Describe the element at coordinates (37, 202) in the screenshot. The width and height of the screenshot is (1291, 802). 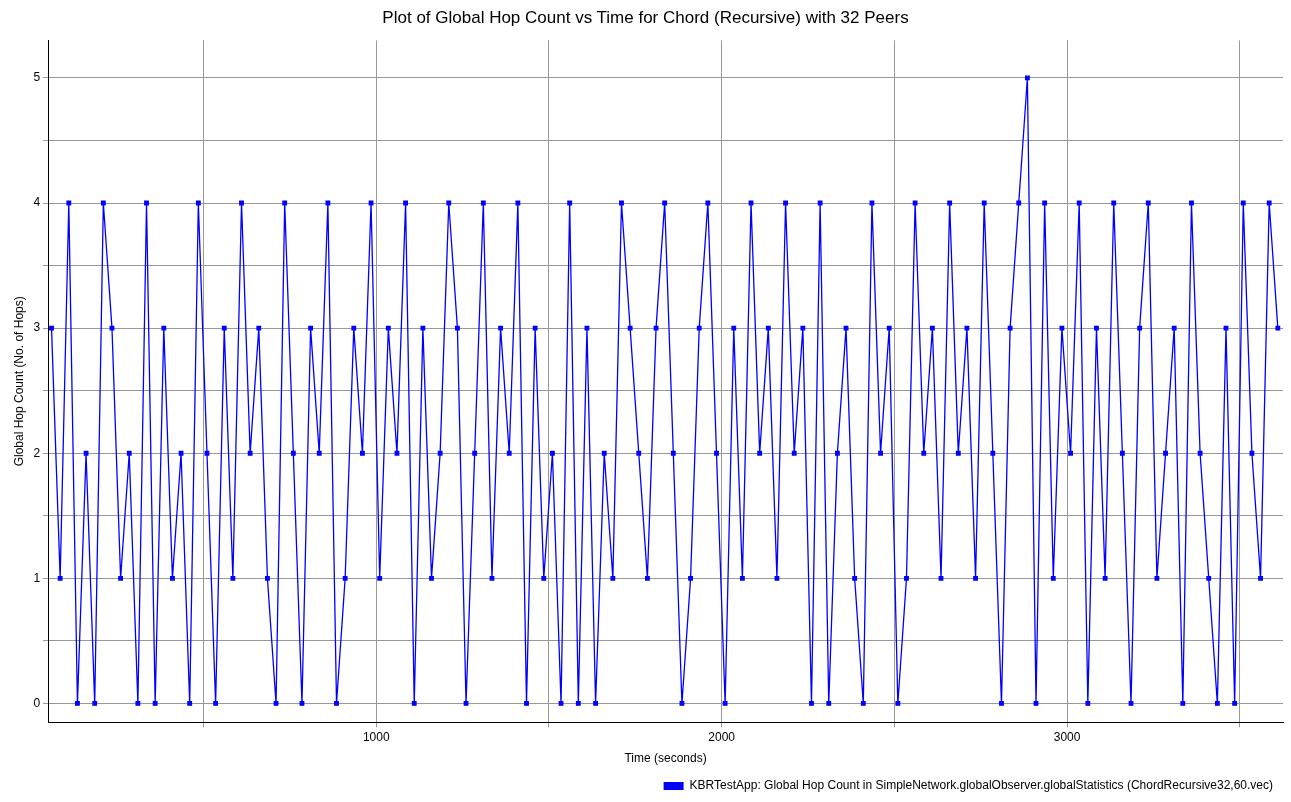
I see `y-tick-label: 4` at that location.